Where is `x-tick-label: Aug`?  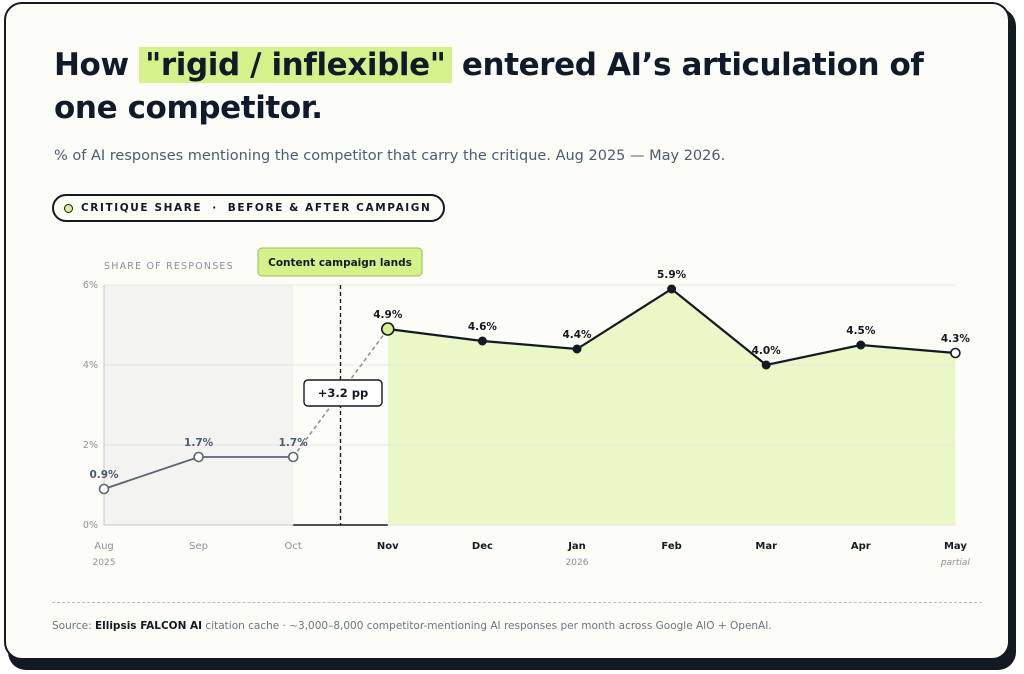
x-tick-label: Aug is located at coordinates (104, 546).